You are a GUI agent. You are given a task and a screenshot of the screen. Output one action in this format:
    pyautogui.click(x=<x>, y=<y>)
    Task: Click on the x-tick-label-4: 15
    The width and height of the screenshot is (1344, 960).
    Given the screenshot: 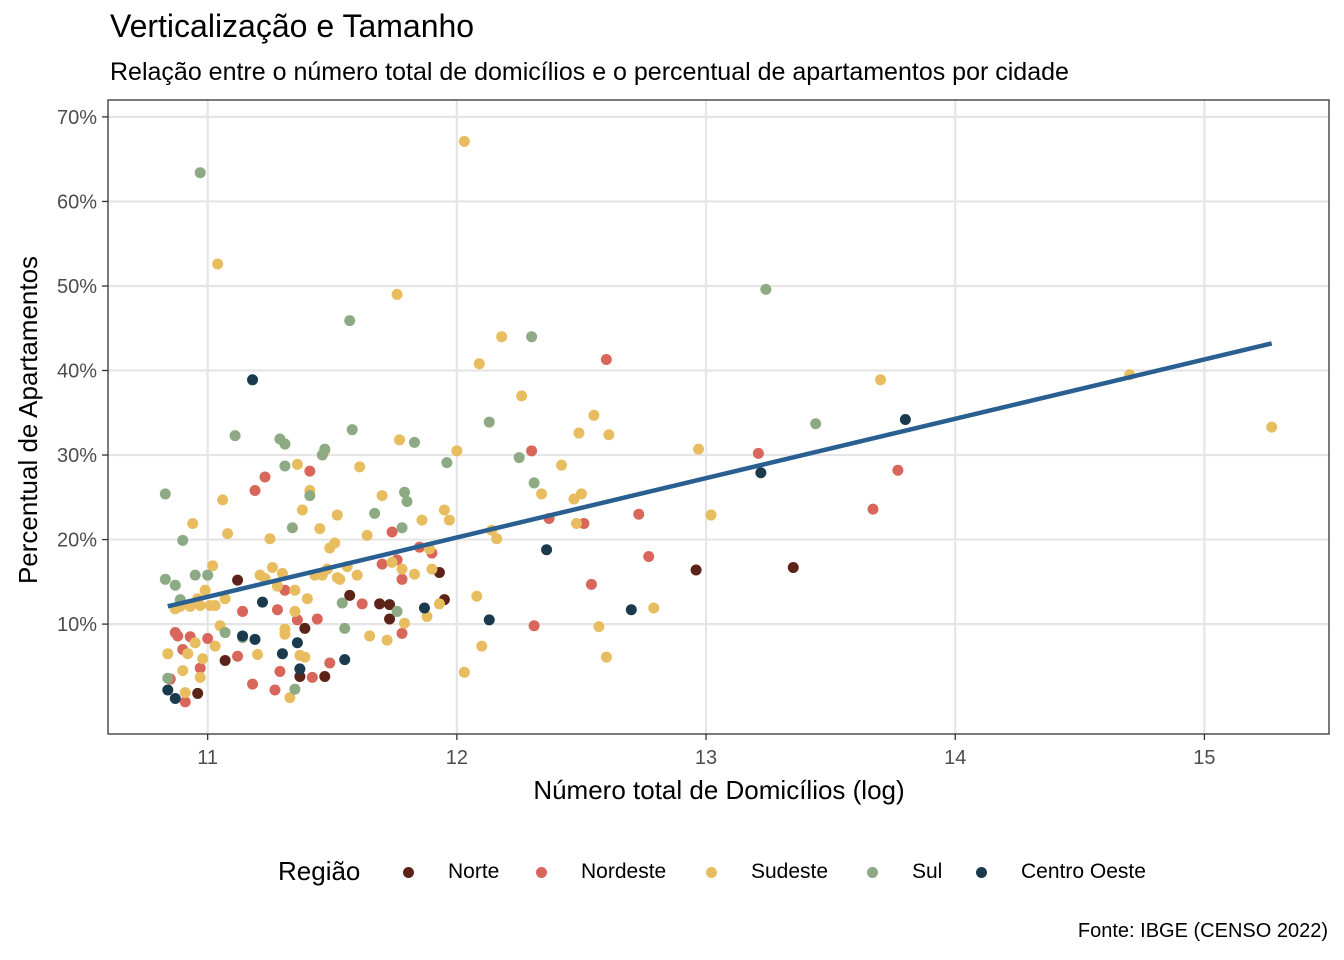 What is the action you would take?
    pyautogui.click(x=1204, y=758)
    